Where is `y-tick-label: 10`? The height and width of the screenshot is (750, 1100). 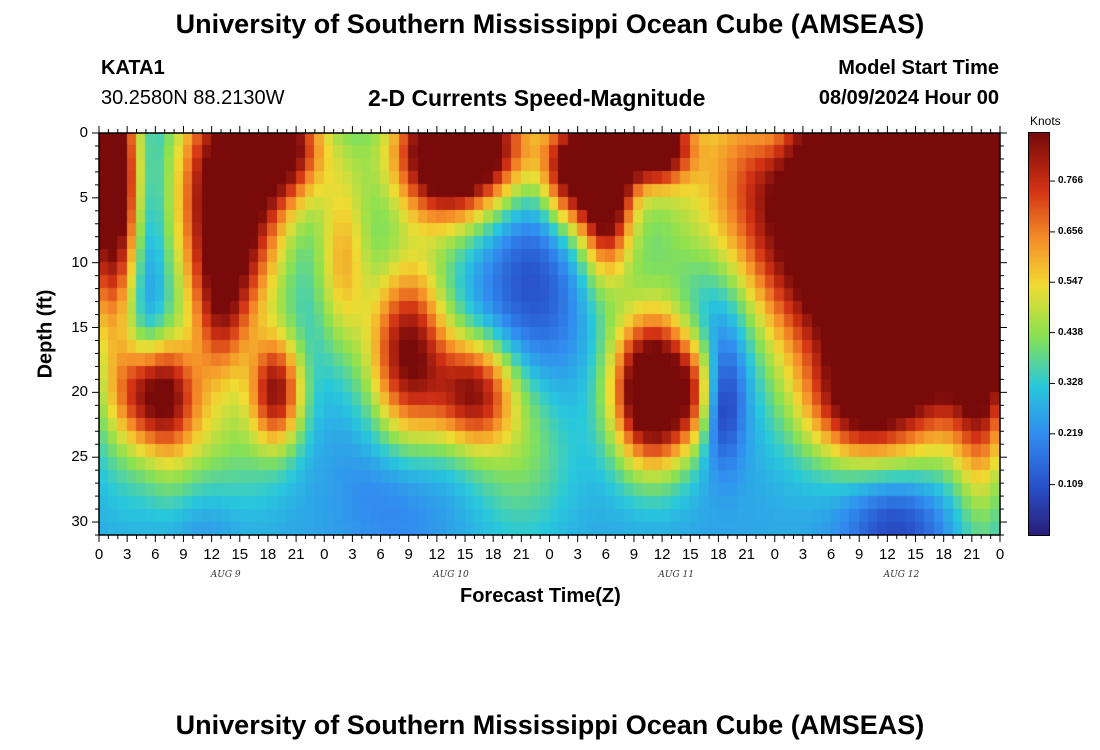 y-tick-label: 10 is located at coordinates (79, 262).